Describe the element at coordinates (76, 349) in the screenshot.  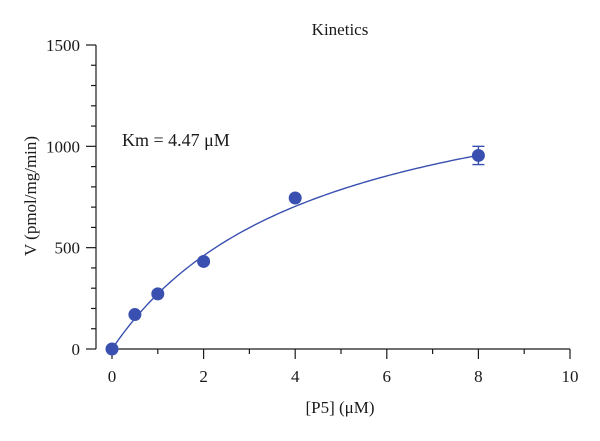
I see `y-tick-label: 0` at that location.